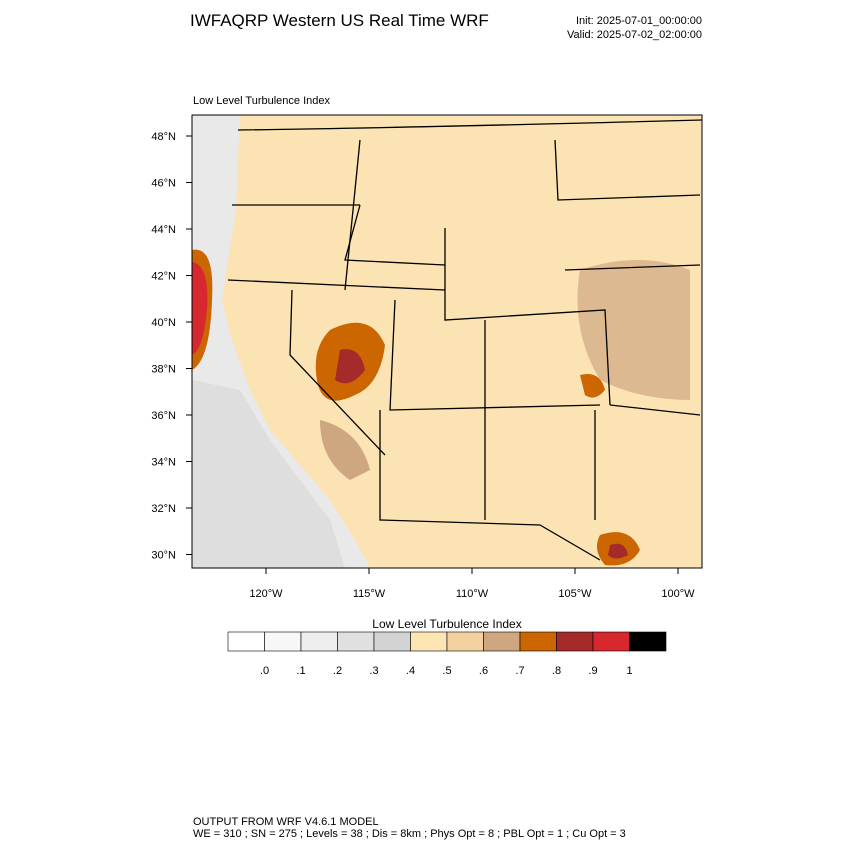 Image resolution: width=850 pixels, height=855 pixels. What do you see at coordinates (163, 556) in the screenshot?
I see `lat-label: 30°N` at bounding box center [163, 556].